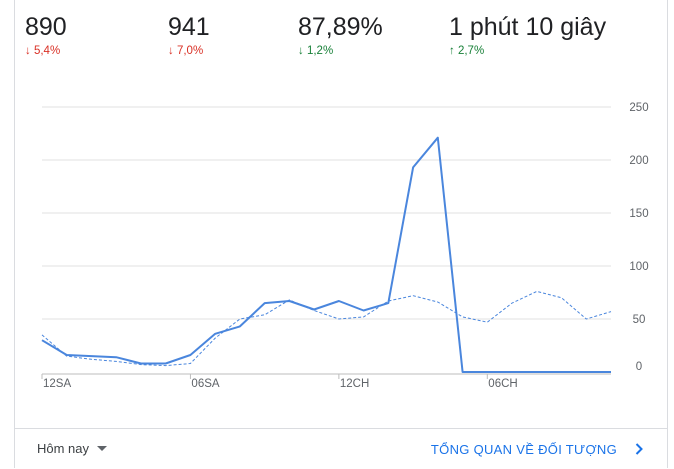 Image resolution: width=674 pixels, height=469 pixels. I want to click on x-tick-label: 06SA, so click(205, 384).